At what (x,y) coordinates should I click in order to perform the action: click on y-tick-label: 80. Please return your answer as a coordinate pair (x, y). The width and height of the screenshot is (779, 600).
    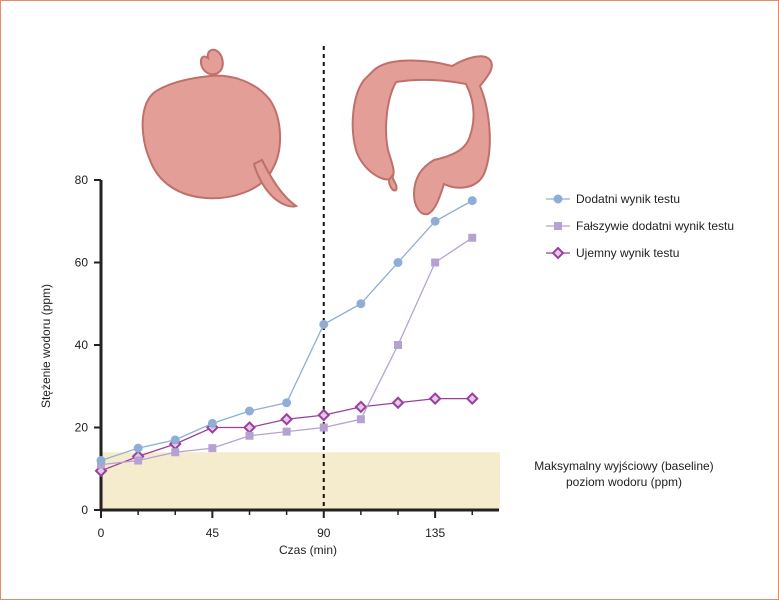
    Looking at the image, I should click on (82, 180).